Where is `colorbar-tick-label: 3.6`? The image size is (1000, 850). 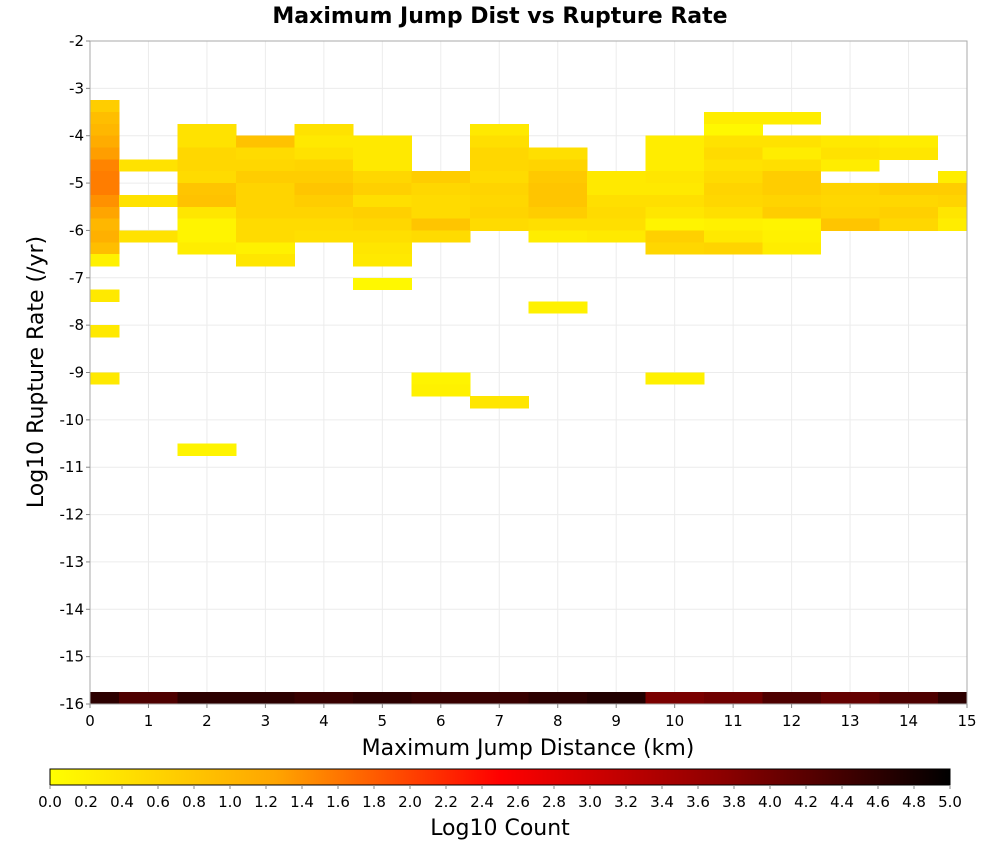 colorbar-tick-label: 3.6 is located at coordinates (698, 802).